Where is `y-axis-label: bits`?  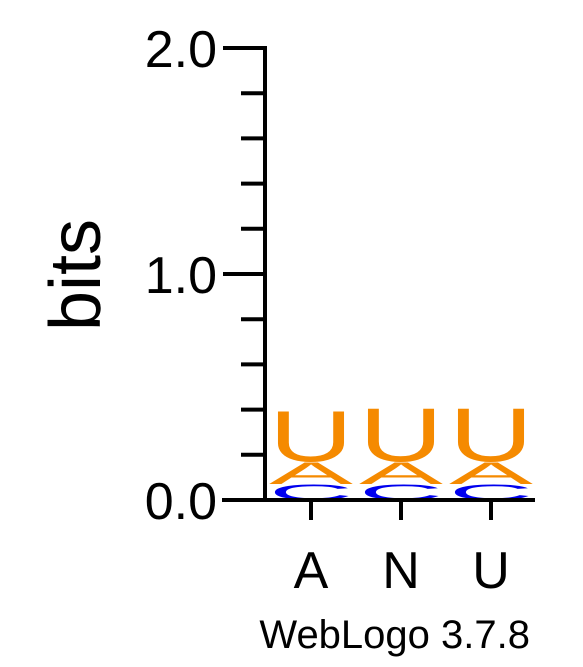 y-axis-label: bits is located at coordinates (76, 275).